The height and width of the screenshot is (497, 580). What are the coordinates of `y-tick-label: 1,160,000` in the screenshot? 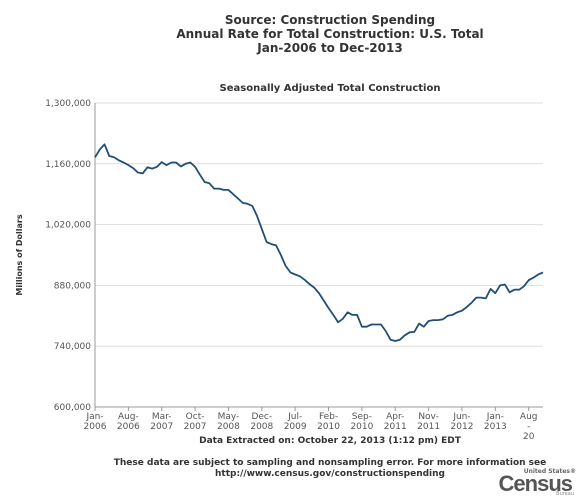 It's located at (68, 165).